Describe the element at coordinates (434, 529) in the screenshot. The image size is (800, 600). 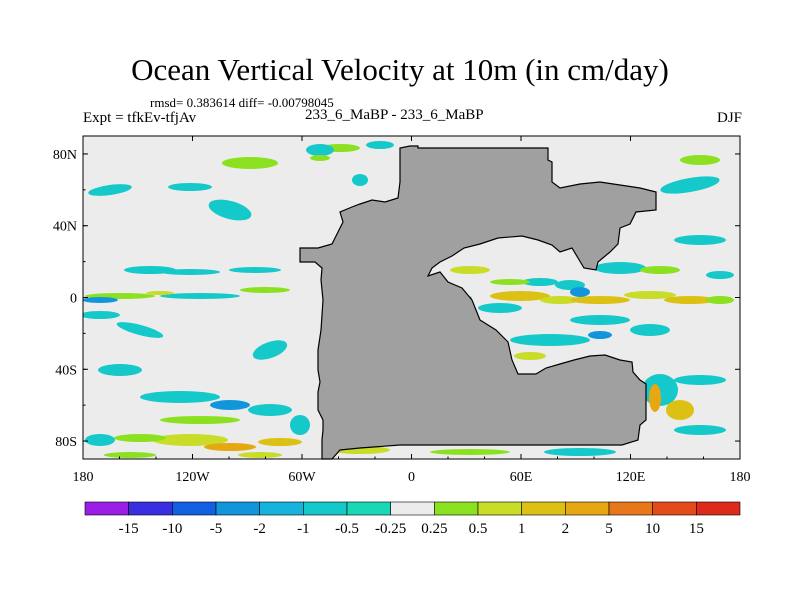
I see `colorbar-label: 0.25` at that location.